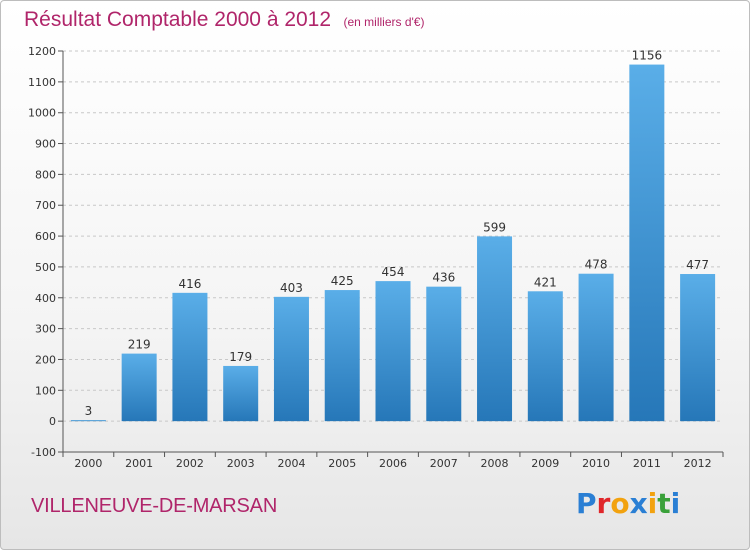 This screenshot has height=550, width=750. I want to click on logo-letter: o, so click(620, 503).